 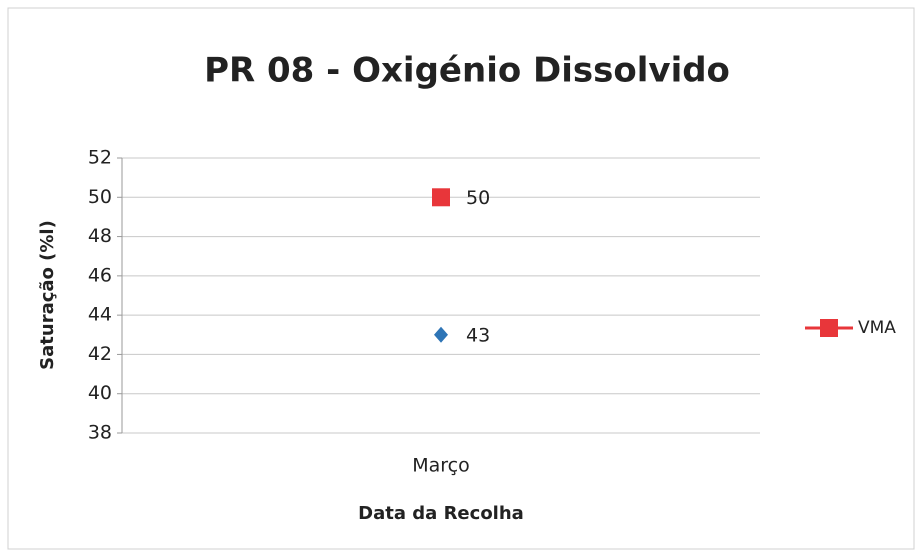 I want to click on y-tick-label: 38, so click(x=100, y=433).